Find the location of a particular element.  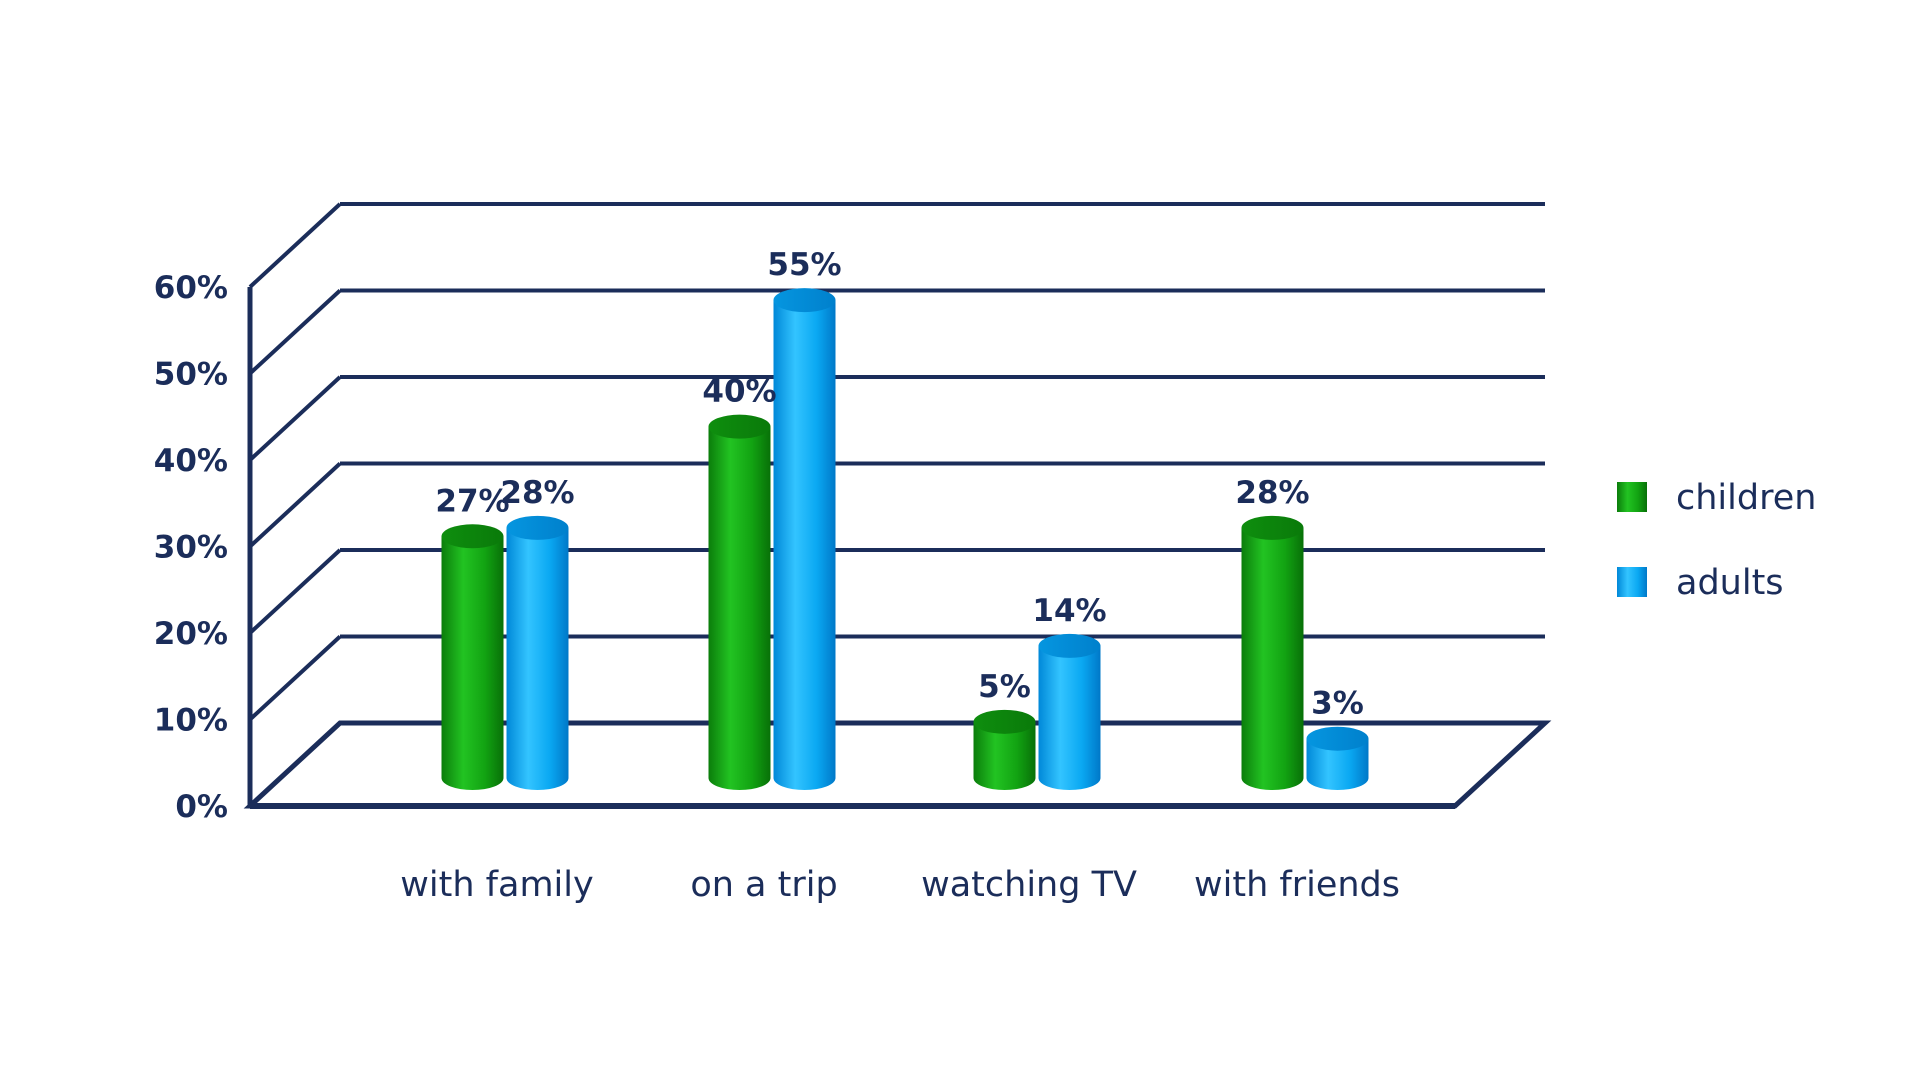

data-label: 40% is located at coordinates (739, 392).